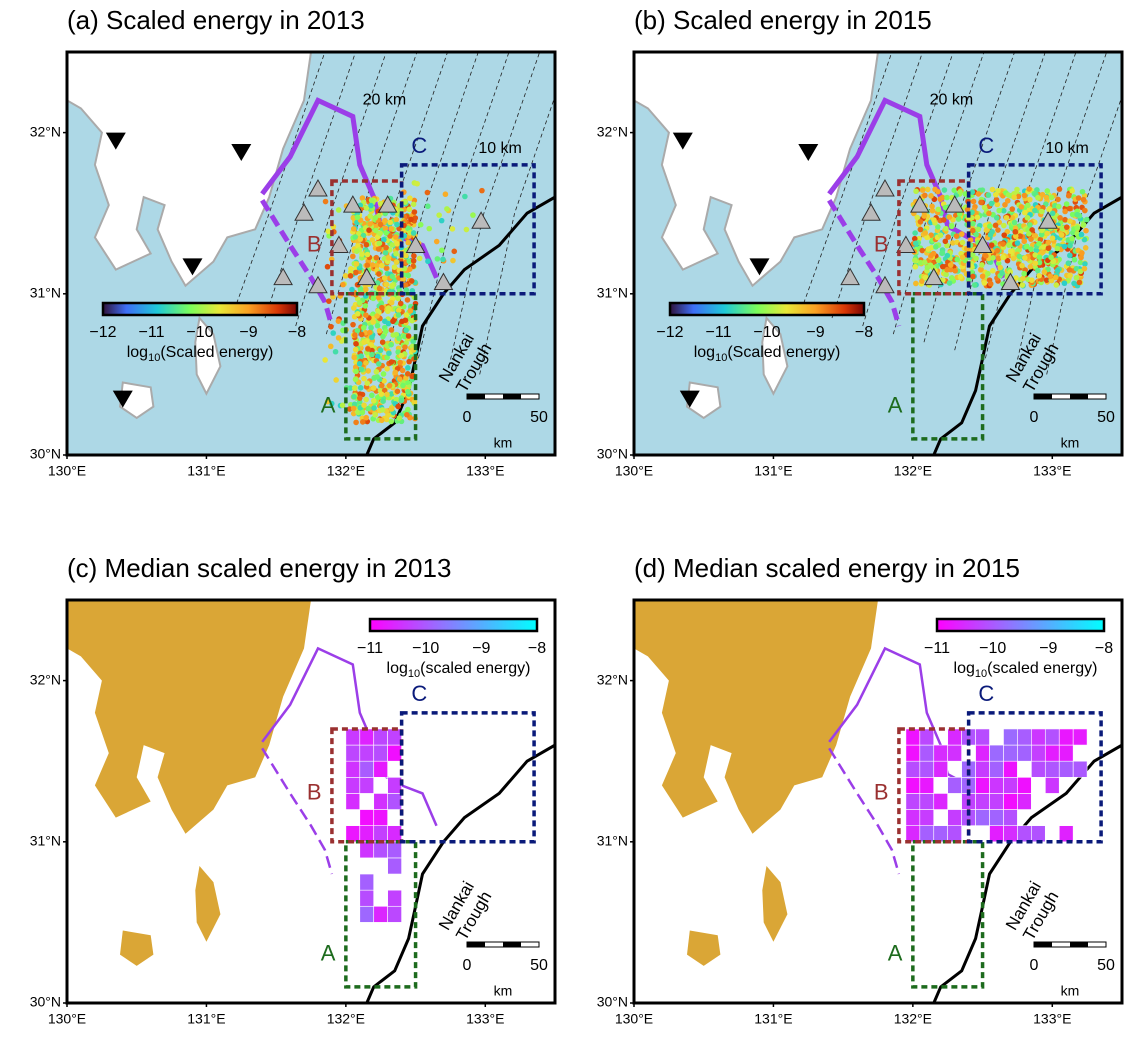 The width and height of the screenshot is (1128, 1049). What do you see at coordinates (464, 205) in the screenshot?
I see `depth-contour` at bounding box center [464, 205].